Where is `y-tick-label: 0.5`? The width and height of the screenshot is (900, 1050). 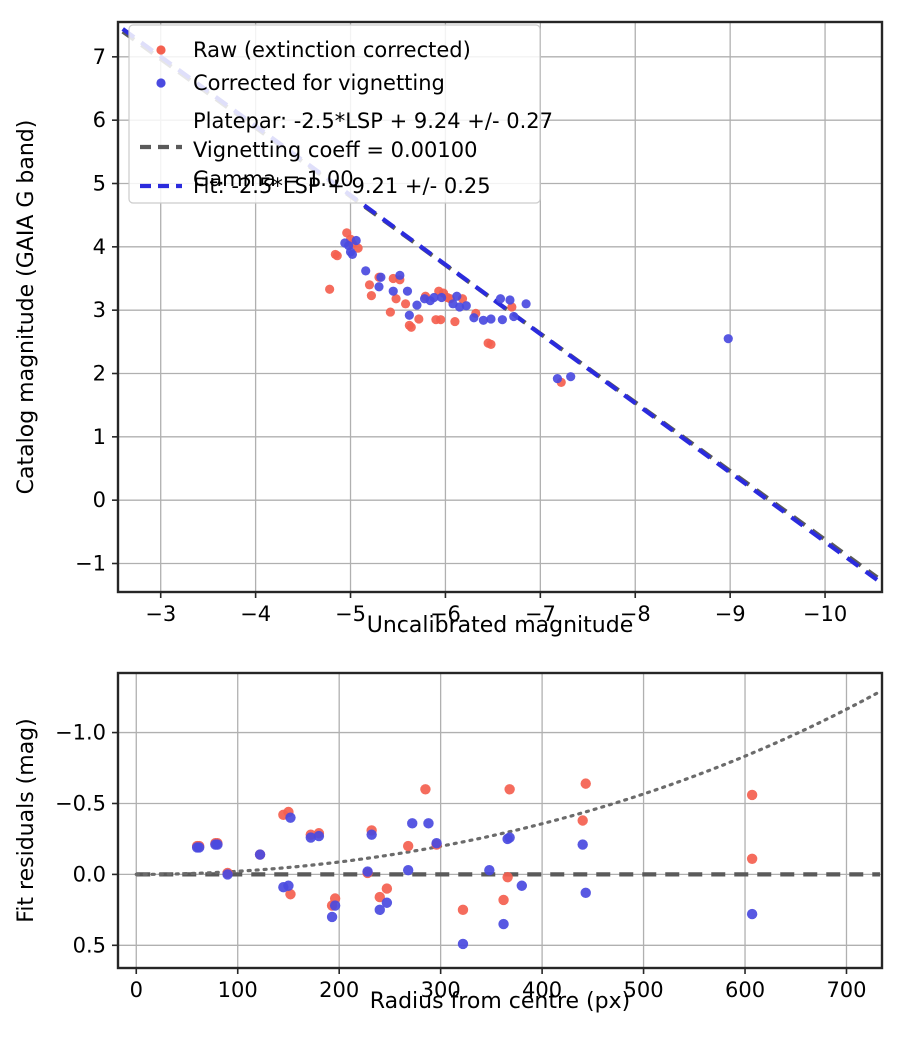
y-tick-label: 0.5 is located at coordinates (89, 945).